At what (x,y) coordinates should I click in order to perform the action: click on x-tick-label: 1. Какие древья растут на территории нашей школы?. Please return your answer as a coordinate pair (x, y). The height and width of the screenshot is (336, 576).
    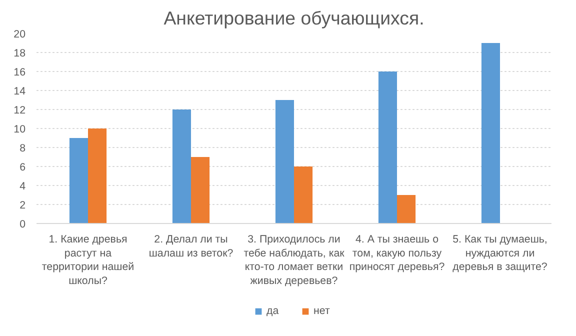
    Looking at the image, I should click on (88, 260).